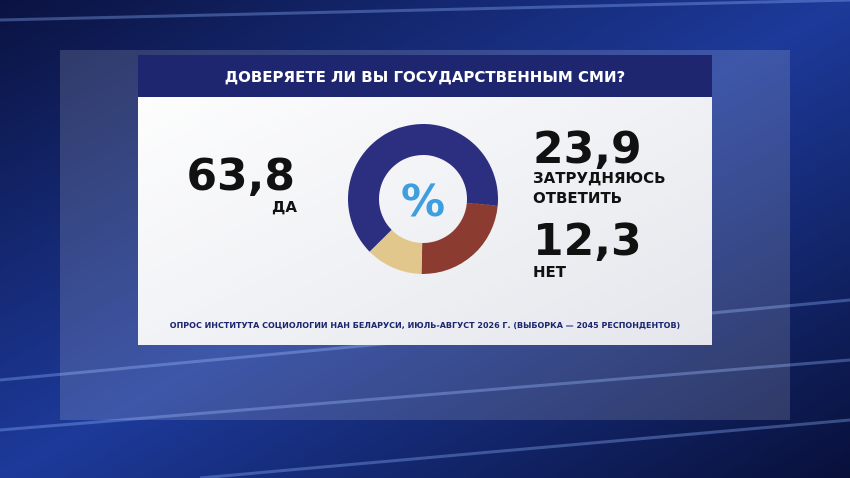 Image resolution: width=850 pixels, height=478 pixels. What do you see at coordinates (599, 188) in the screenshot?
I see `category-label: ЗАТРУДНЯЮСЬ ОТВЕТИТЬ` at bounding box center [599, 188].